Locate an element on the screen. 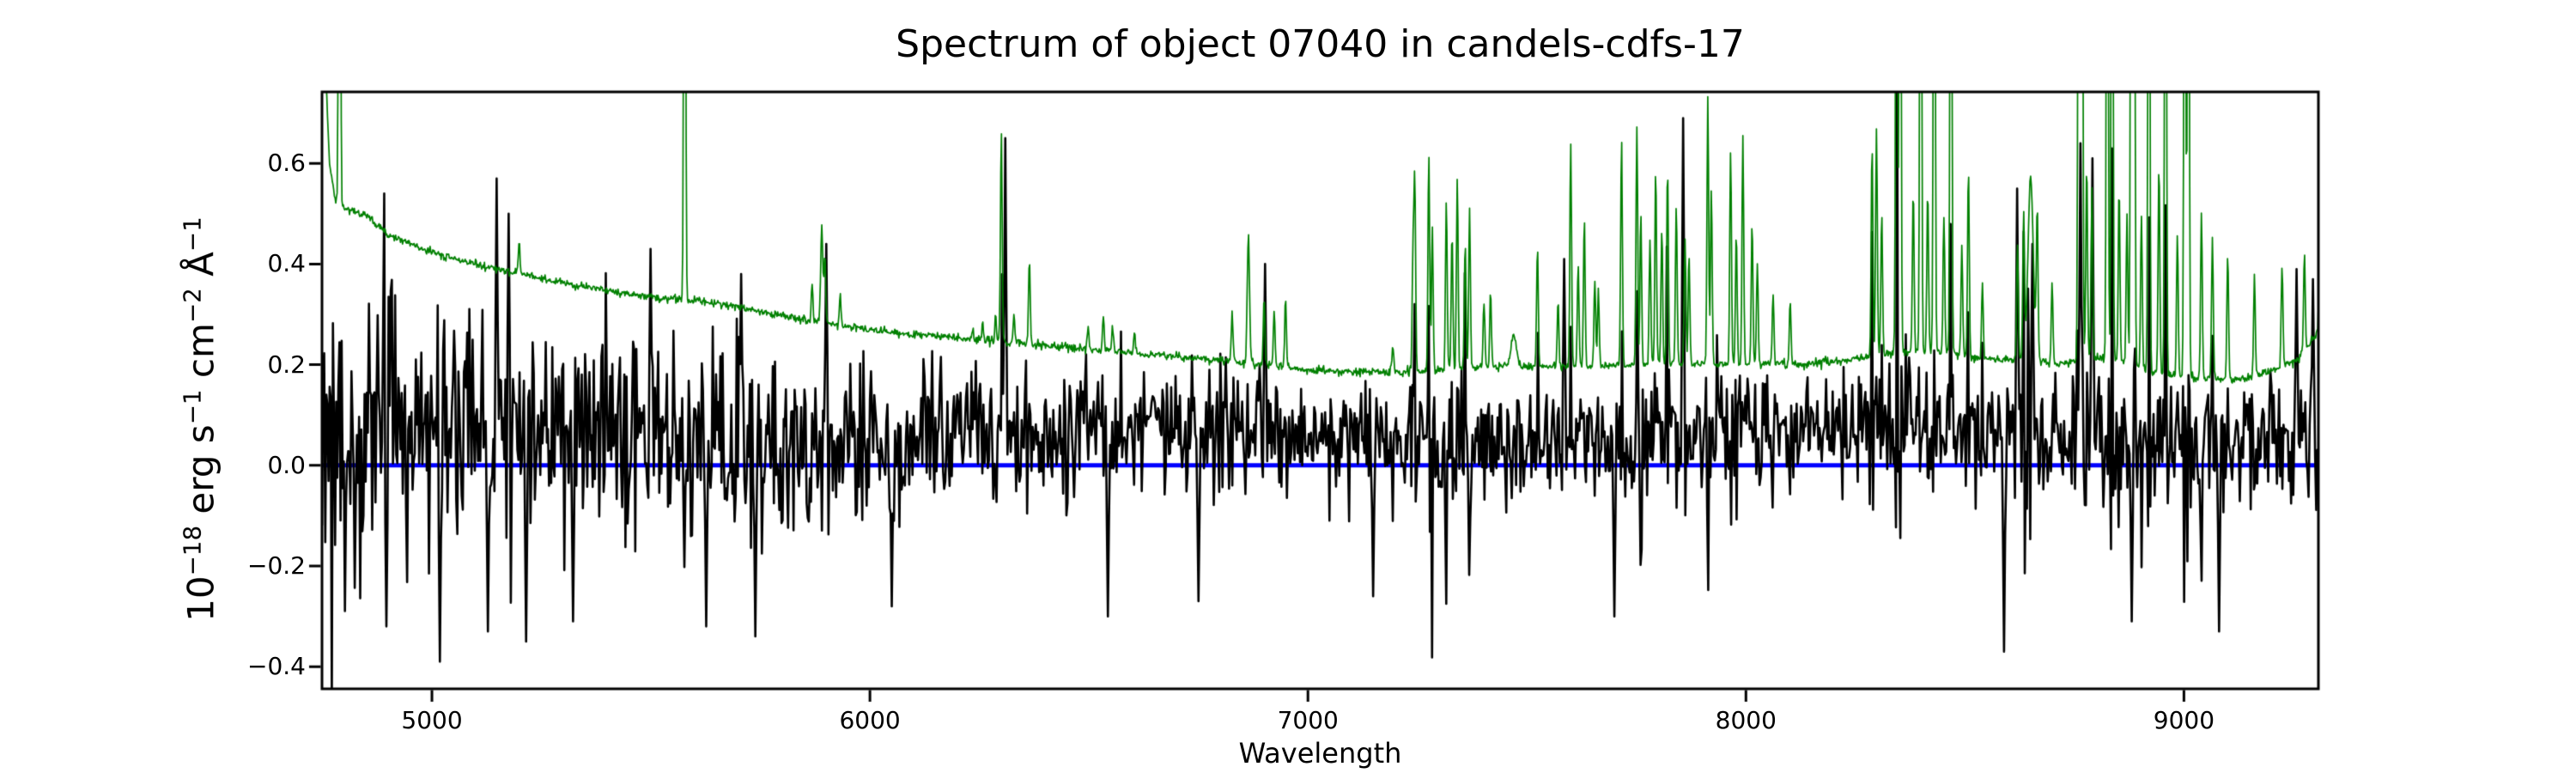 The height and width of the screenshot is (773, 2576). x-tick-label: 9000 is located at coordinates (2184, 720).